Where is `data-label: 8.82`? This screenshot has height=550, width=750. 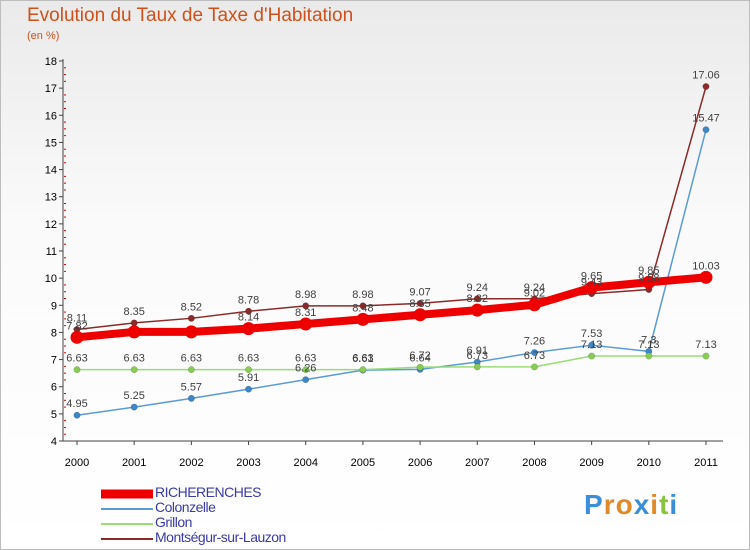 data-label: 8.82 is located at coordinates (477, 299).